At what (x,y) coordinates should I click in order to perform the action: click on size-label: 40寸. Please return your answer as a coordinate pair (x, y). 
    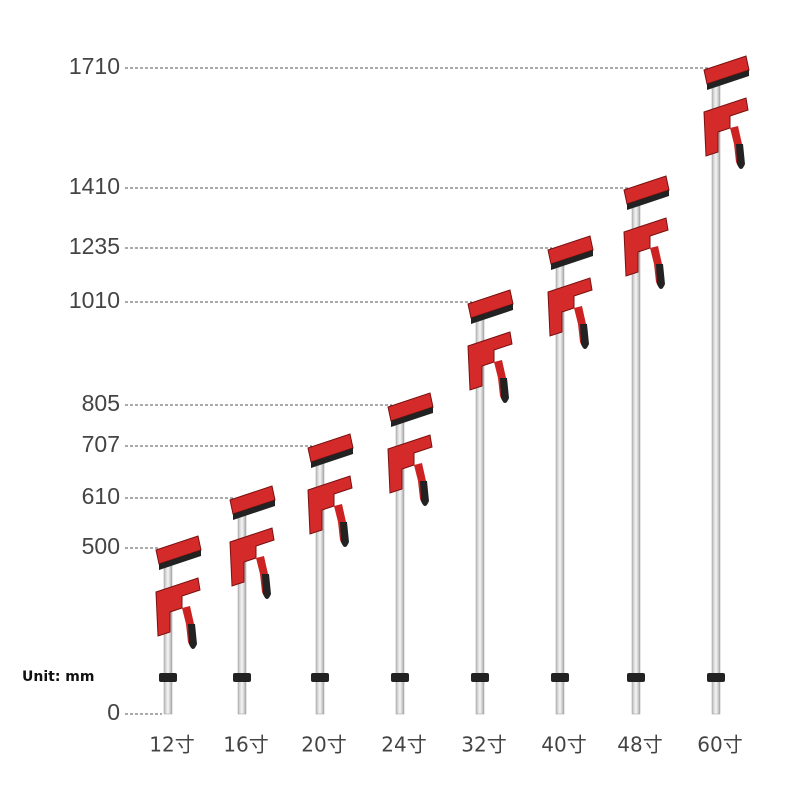
    Looking at the image, I should click on (563, 745).